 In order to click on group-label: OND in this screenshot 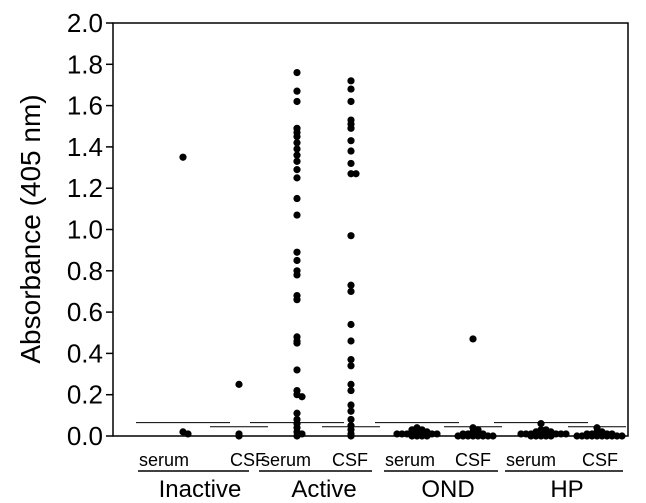, I will do `click(447, 489)`.